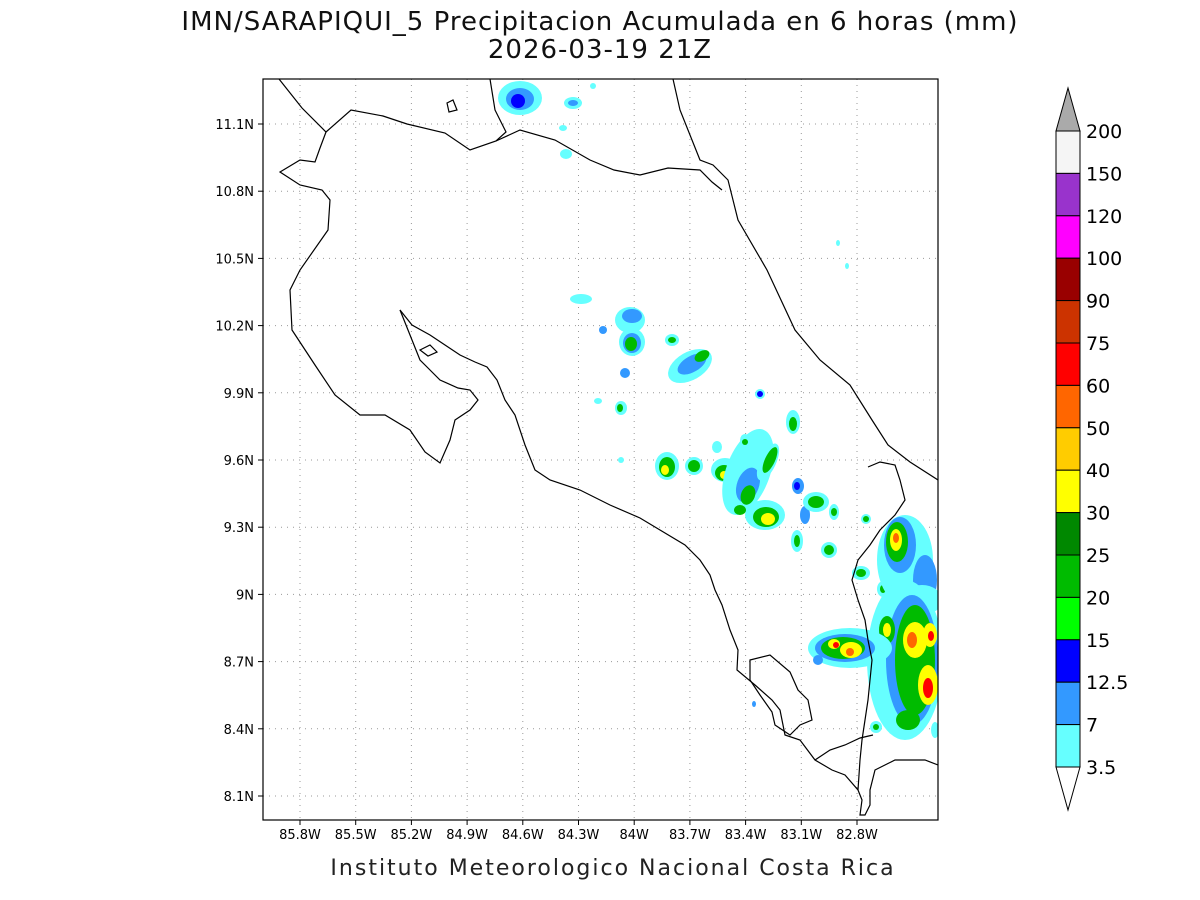 Image resolution: width=1200 pixels, height=900 pixels. I want to click on pacific-coast-north, so click(378, 297).